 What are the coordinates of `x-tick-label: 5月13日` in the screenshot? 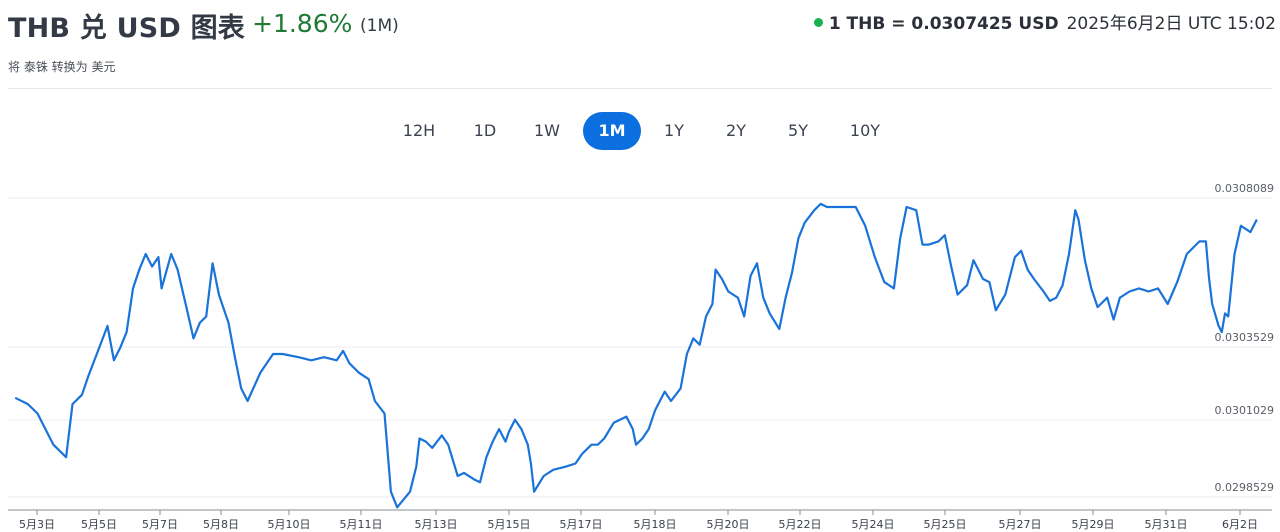 It's located at (436, 524).